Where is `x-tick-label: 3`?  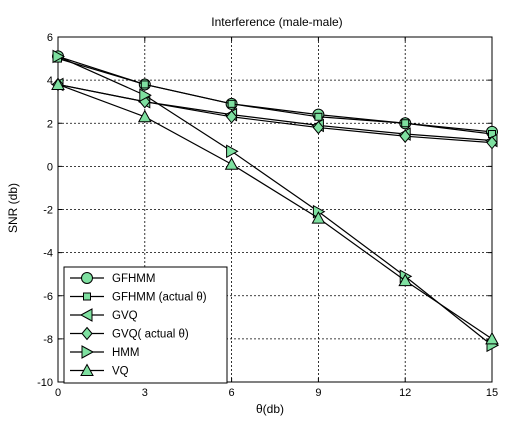 x-tick-label: 3 is located at coordinates (145, 393).